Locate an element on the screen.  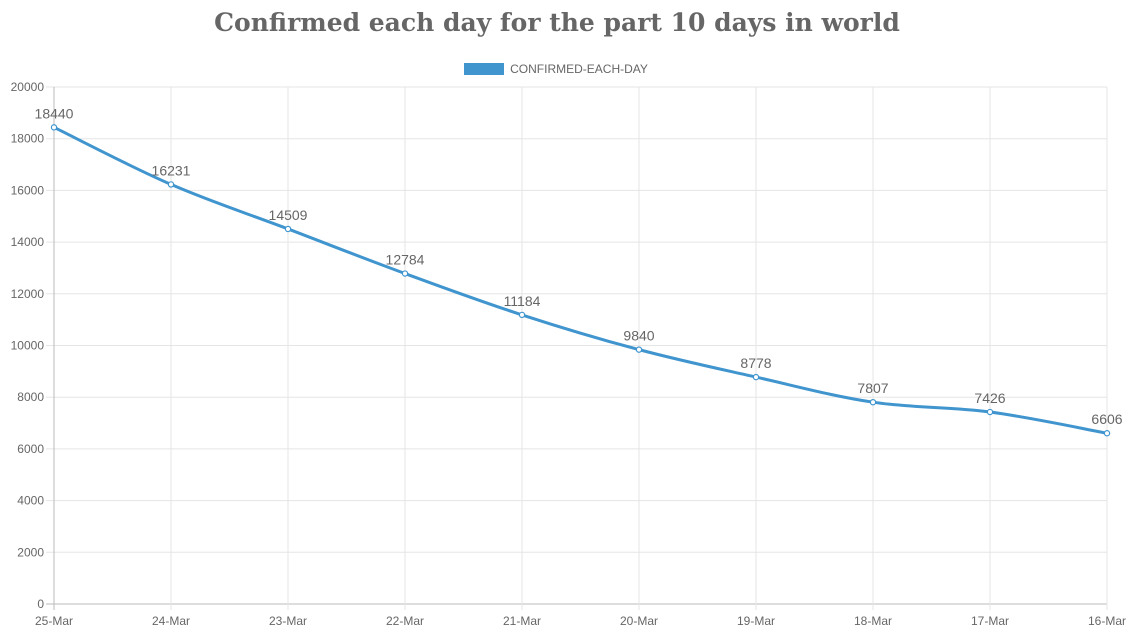
x-tick-label: 19-Mar is located at coordinates (756, 621).